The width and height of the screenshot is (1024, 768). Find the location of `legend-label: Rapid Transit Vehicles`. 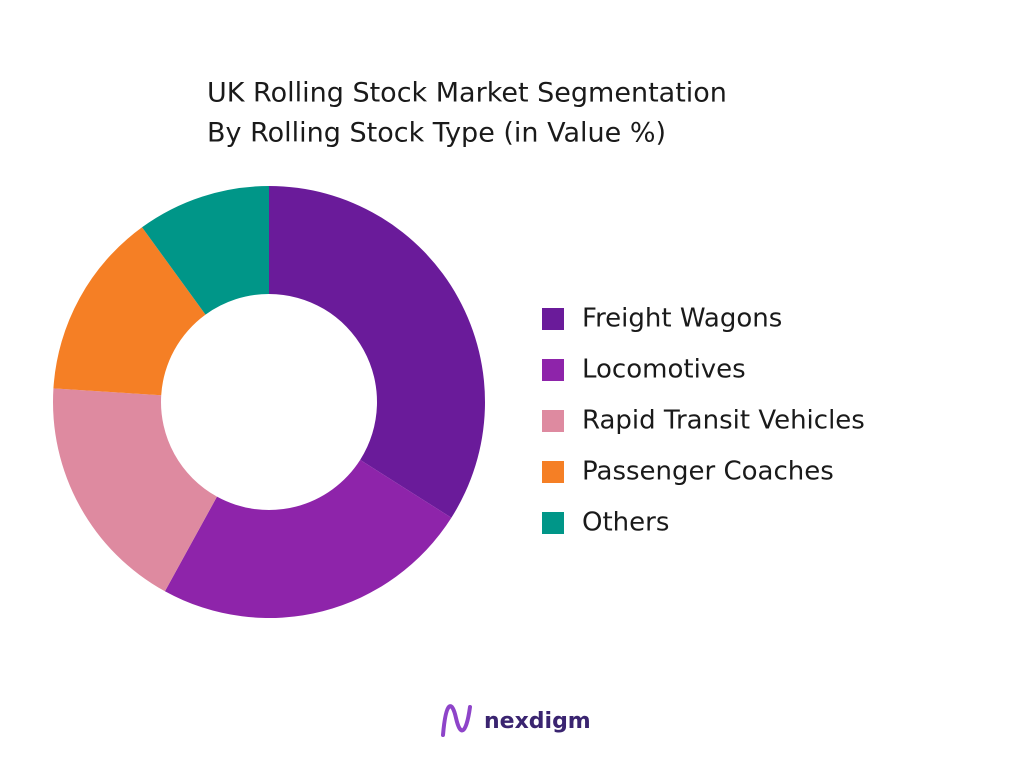

legend-label: Rapid Transit Vehicles is located at coordinates (723, 421).